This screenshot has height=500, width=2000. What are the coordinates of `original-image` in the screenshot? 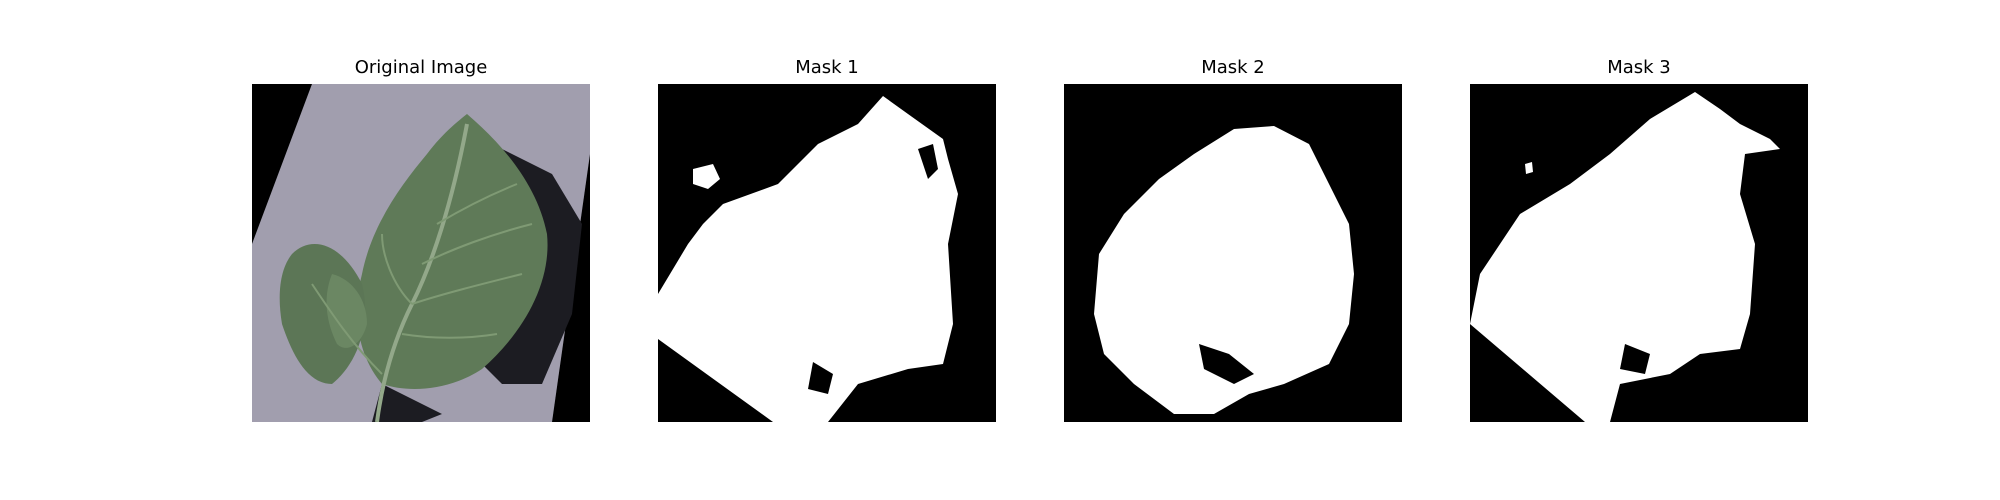 It's located at (421, 253).